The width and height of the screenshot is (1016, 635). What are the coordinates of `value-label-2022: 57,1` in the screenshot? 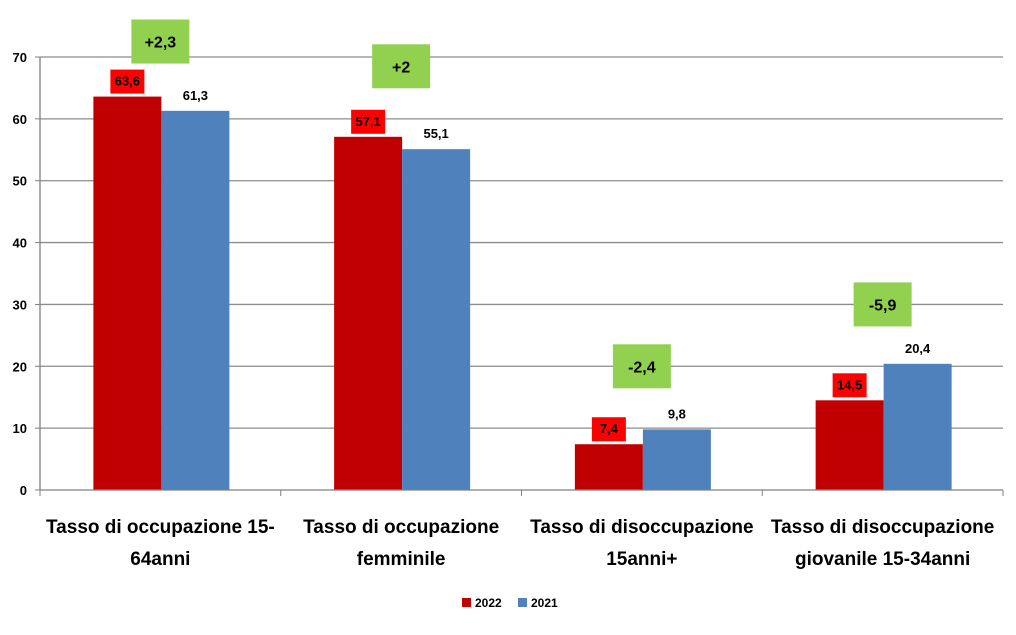 It's located at (367, 121).